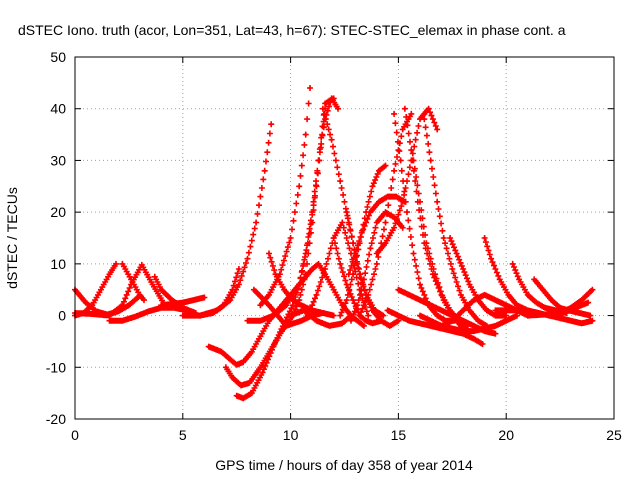  Describe the element at coordinates (58, 264) in the screenshot. I see `y-tick-label: 10` at that location.